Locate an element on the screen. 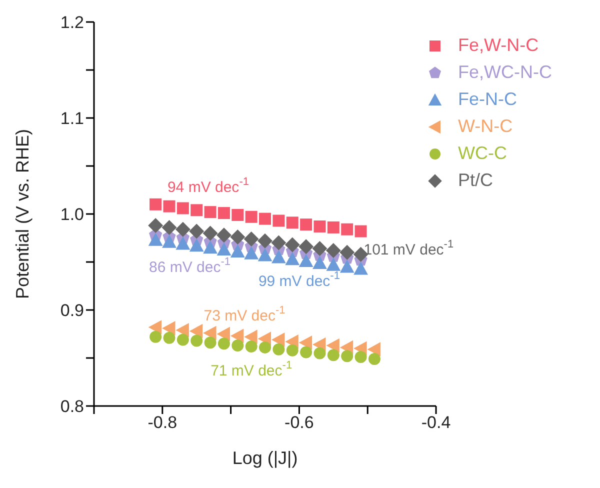 This screenshot has width=600, height=488. y-tick-label: 0.9 is located at coordinates (72, 310).